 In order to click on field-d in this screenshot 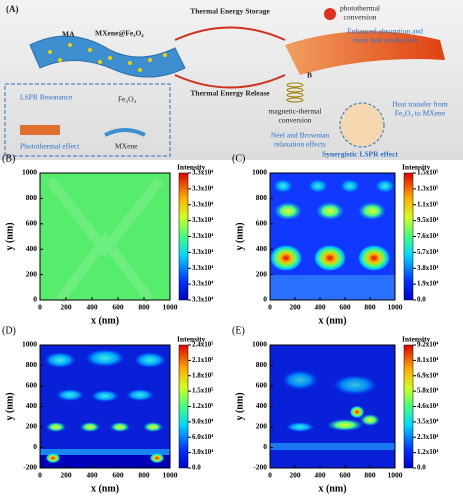, I will do `click(105, 406)`.